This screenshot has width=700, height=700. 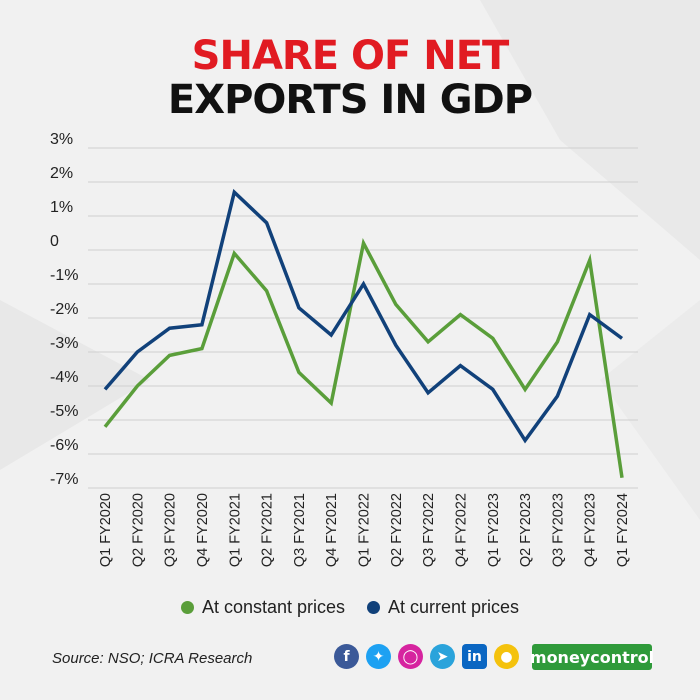 I want to click on facebook-icon: f, so click(x=346, y=656).